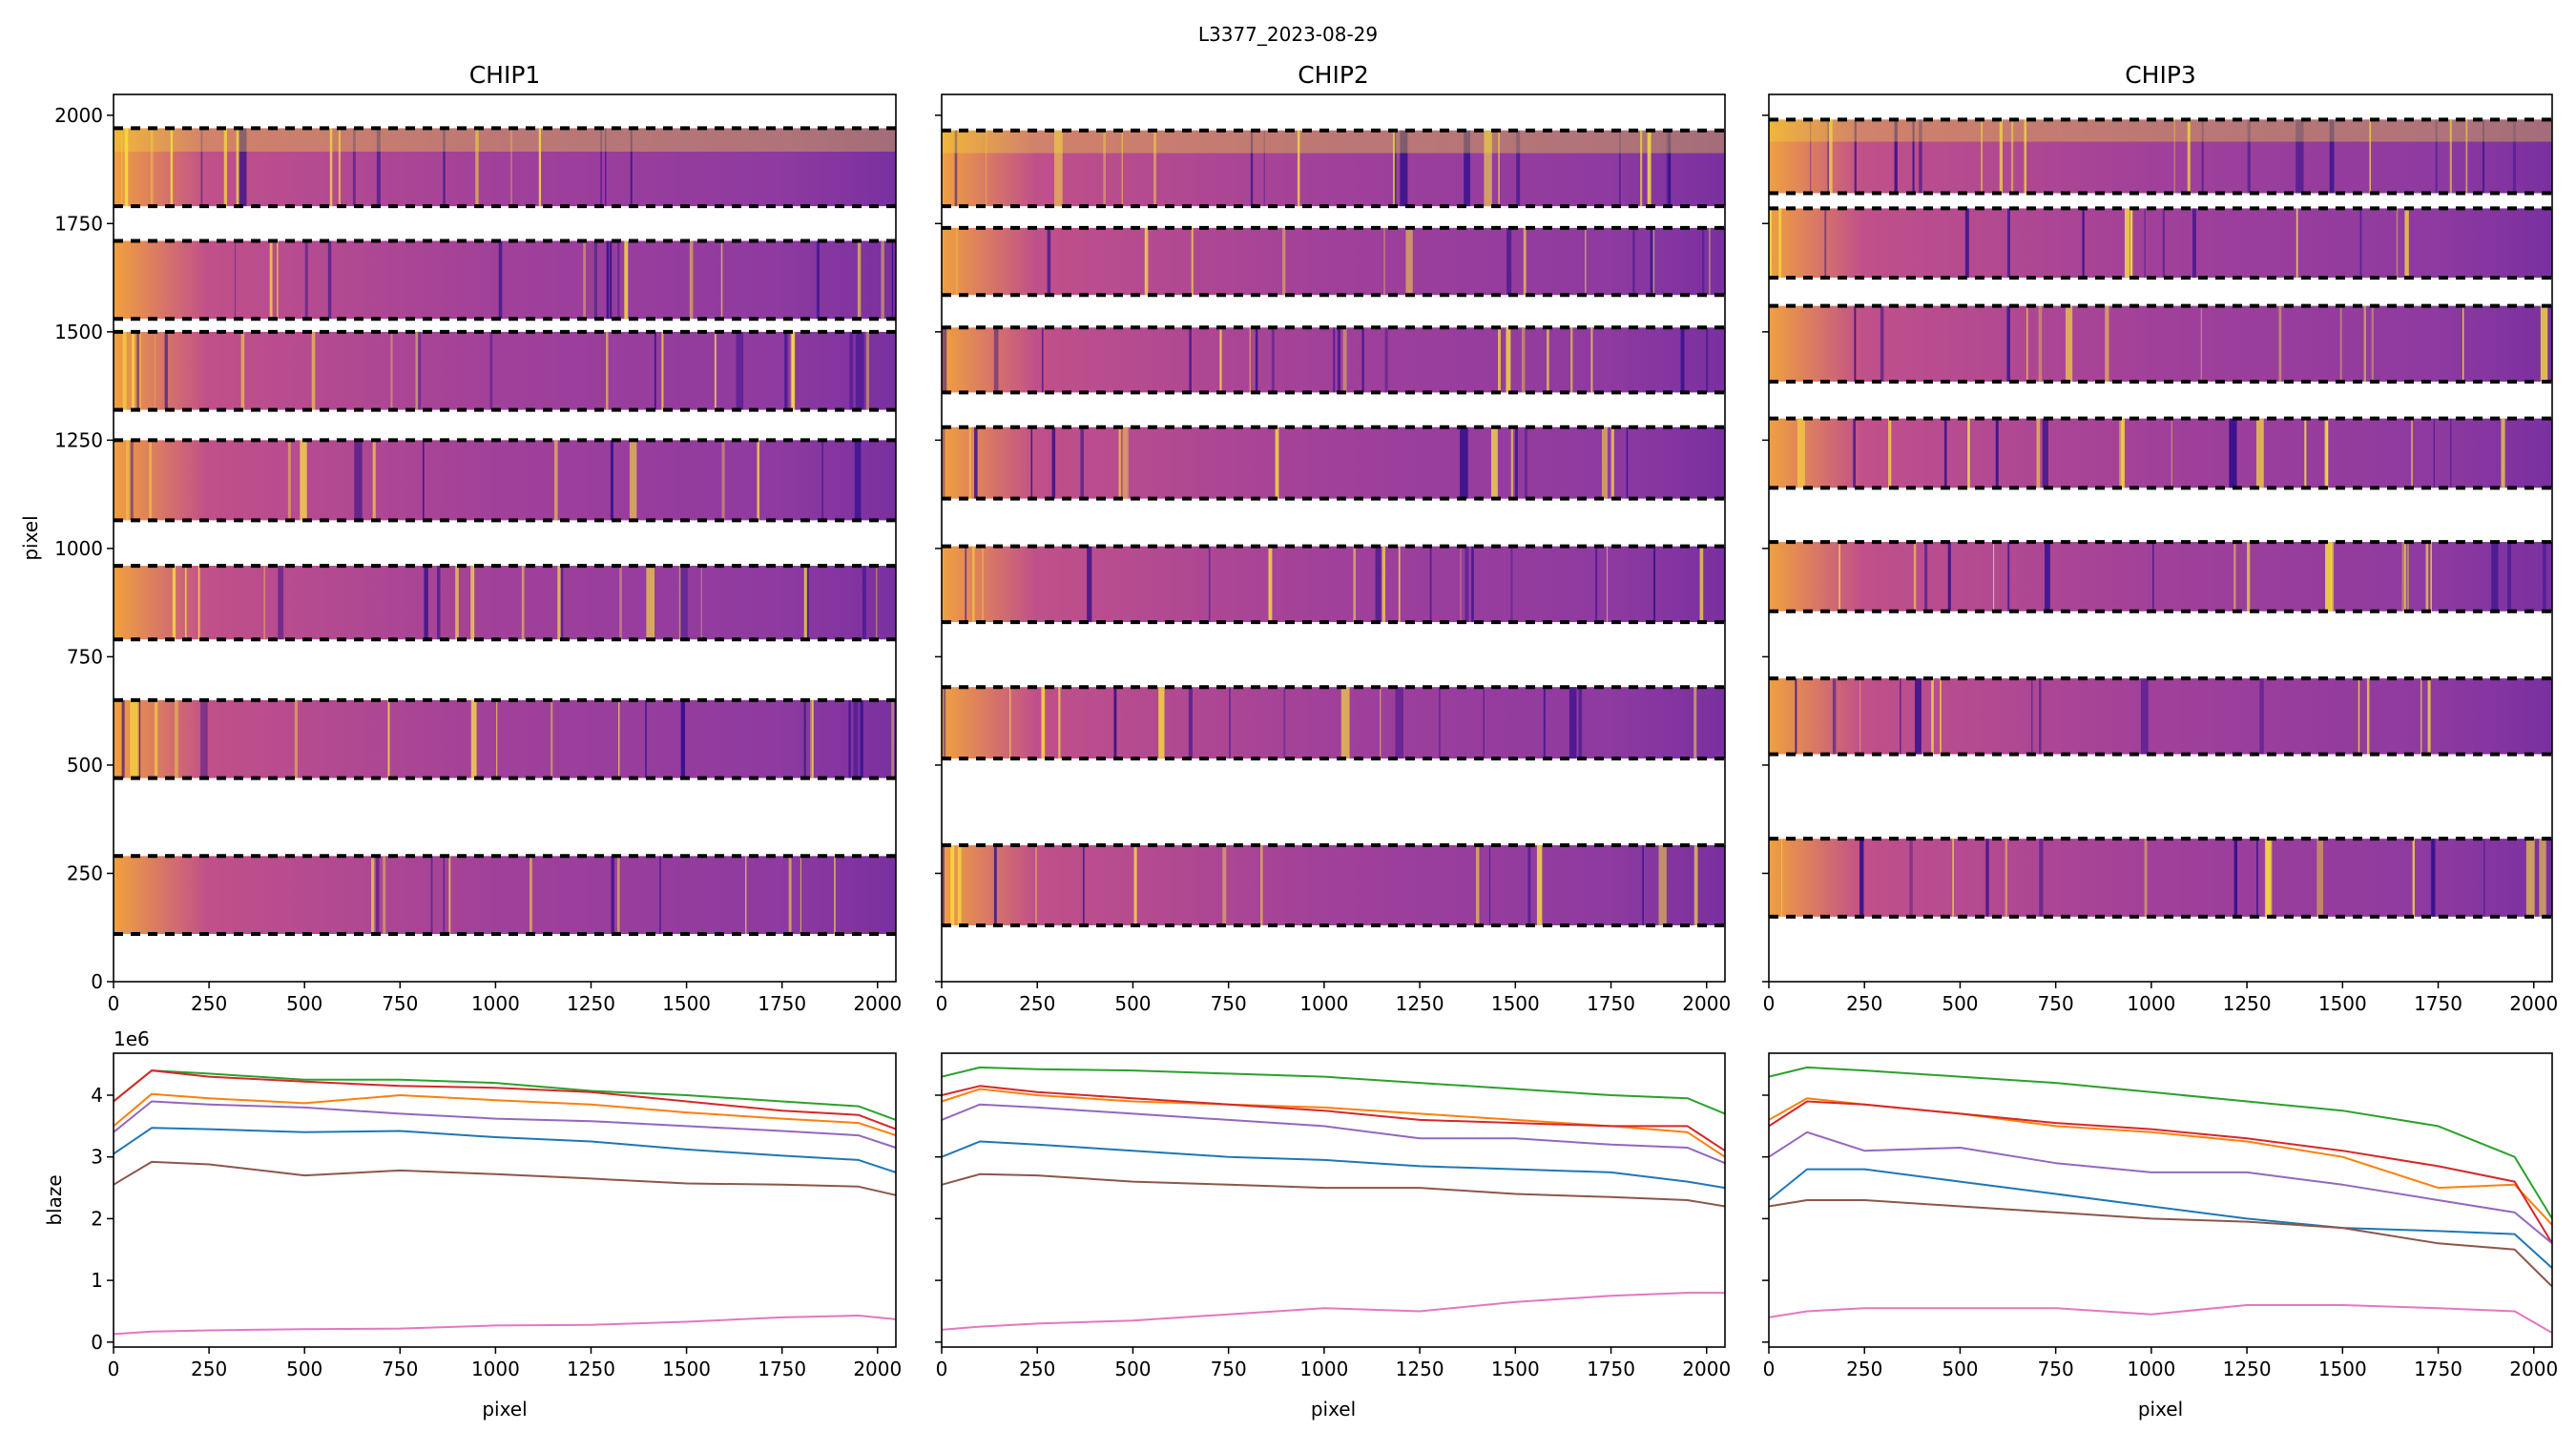  What do you see at coordinates (304, 1003) in the screenshot?
I see `x-tick-label: 500` at bounding box center [304, 1003].